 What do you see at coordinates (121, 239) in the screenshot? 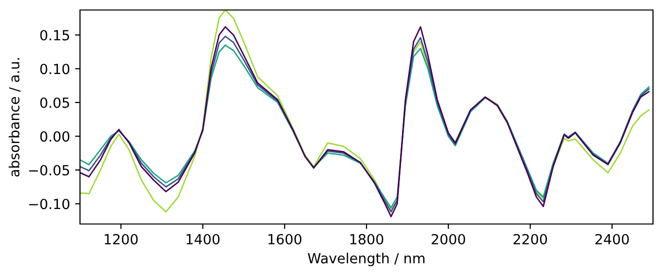
I see `x-tick-label: 1200` at bounding box center [121, 239].